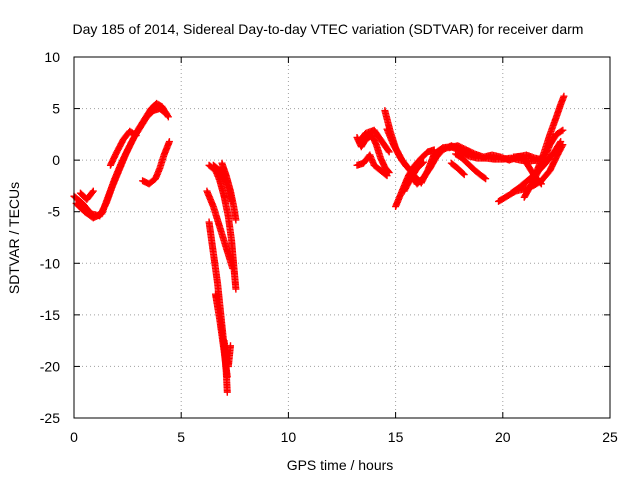  What do you see at coordinates (52, 57) in the screenshot?
I see `y-tick-label: 10` at bounding box center [52, 57].